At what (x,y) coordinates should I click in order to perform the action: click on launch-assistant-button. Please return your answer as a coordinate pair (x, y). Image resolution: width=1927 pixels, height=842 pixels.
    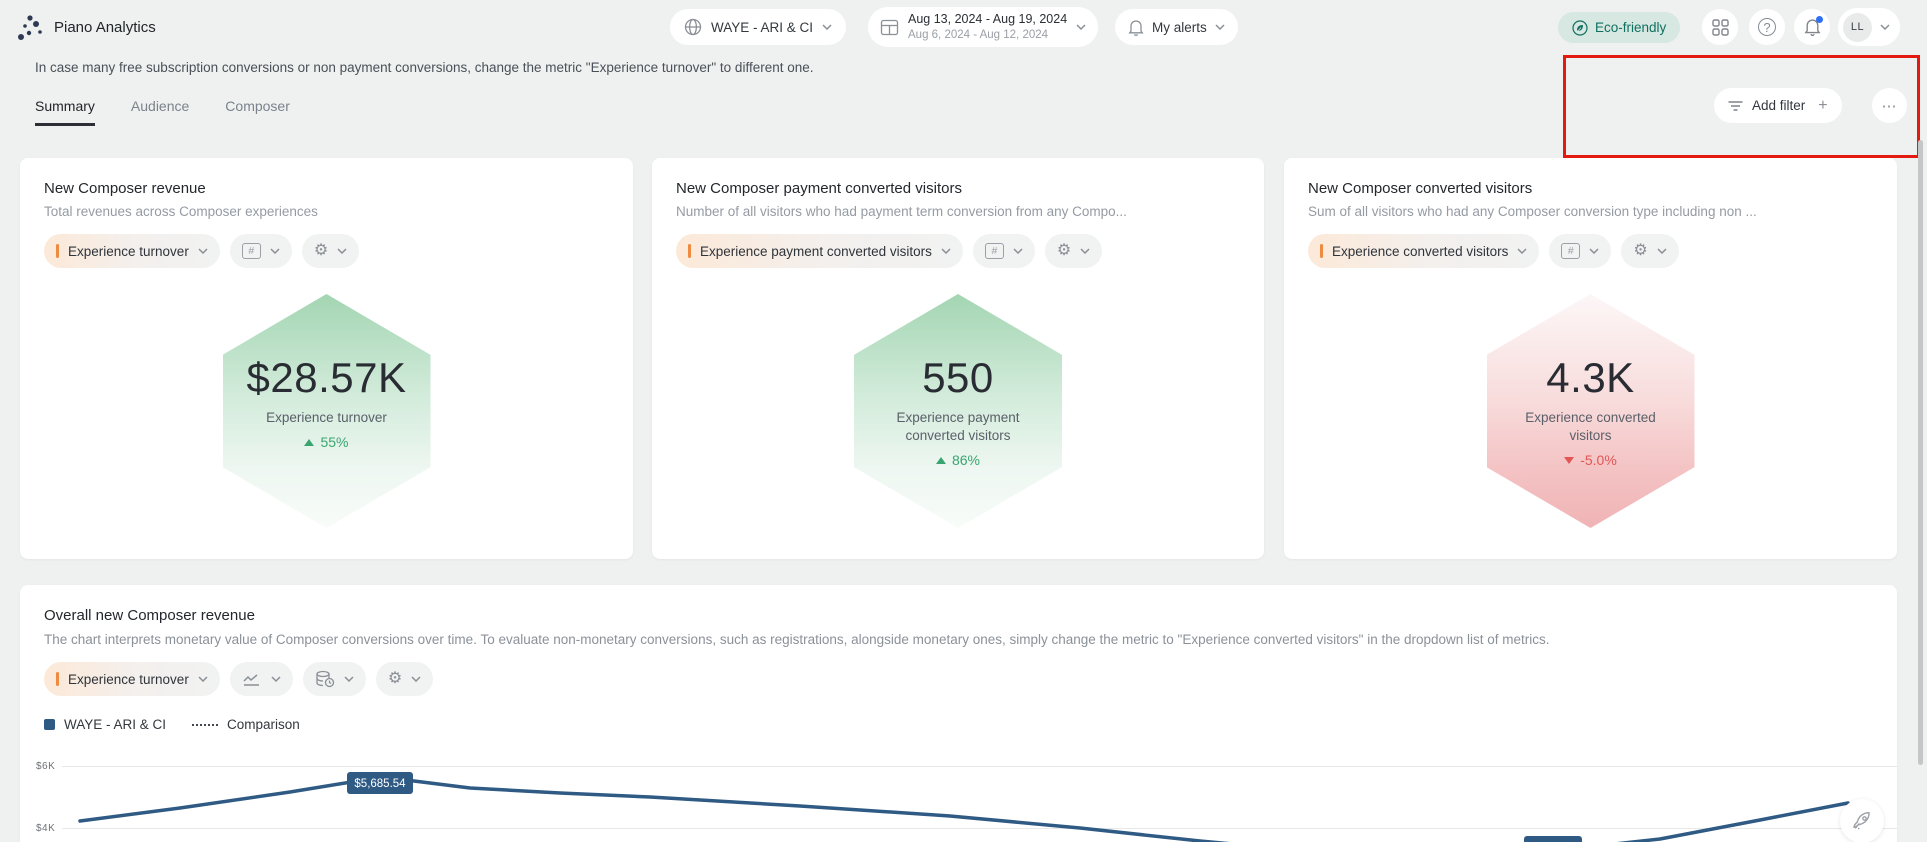
    Looking at the image, I should click on (1862, 820).